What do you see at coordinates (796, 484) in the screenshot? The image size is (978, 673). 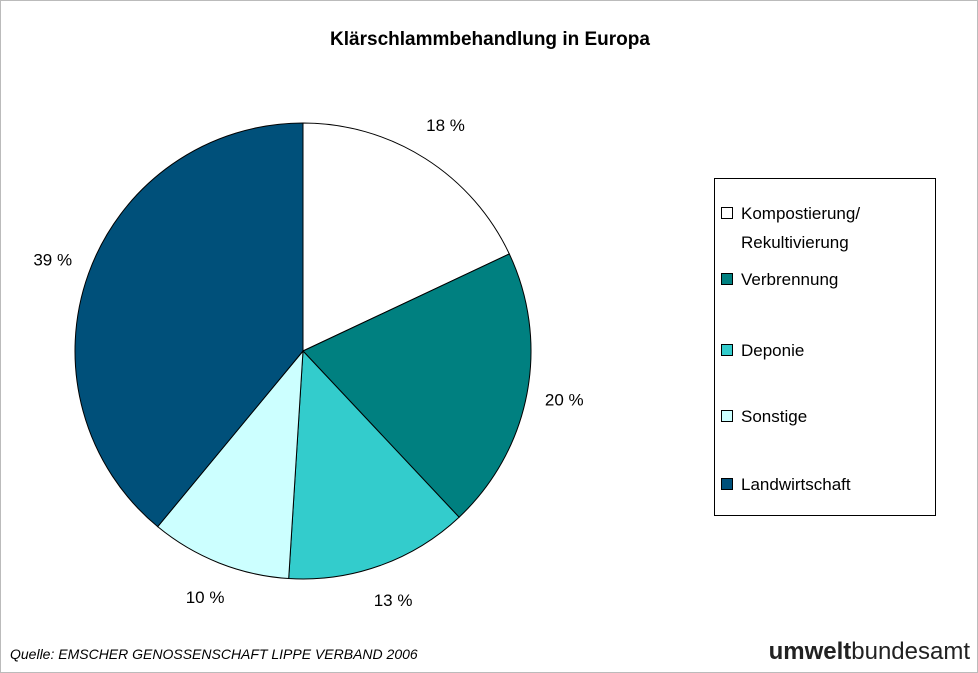 I see `legend-label: Landwirtschaft` at bounding box center [796, 484].